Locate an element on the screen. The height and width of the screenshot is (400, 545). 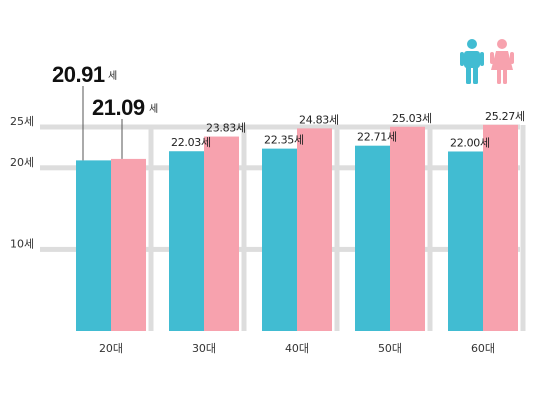
x-tick-label: 30대 is located at coordinates (204, 348).